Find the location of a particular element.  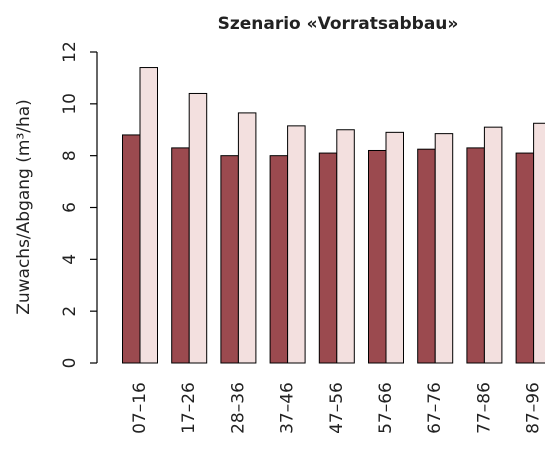

y-tick-label: 0 is located at coordinates (70, 363).